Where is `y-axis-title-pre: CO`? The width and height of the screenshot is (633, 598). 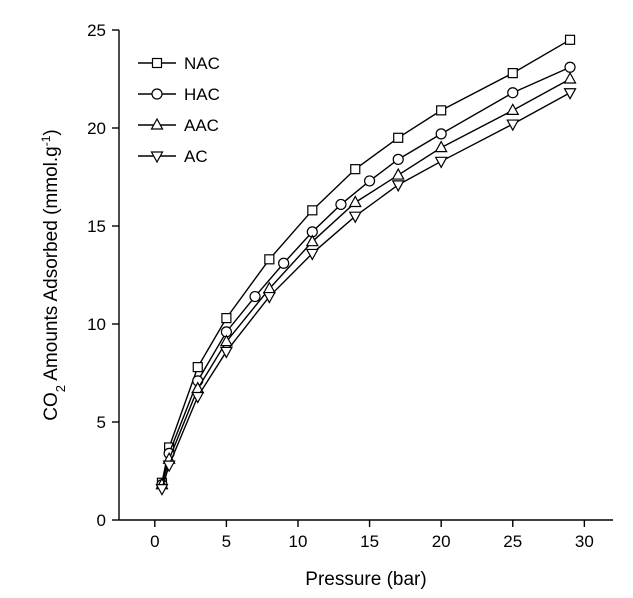 y-axis-title-pre: CO is located at coordinates (51, 406).